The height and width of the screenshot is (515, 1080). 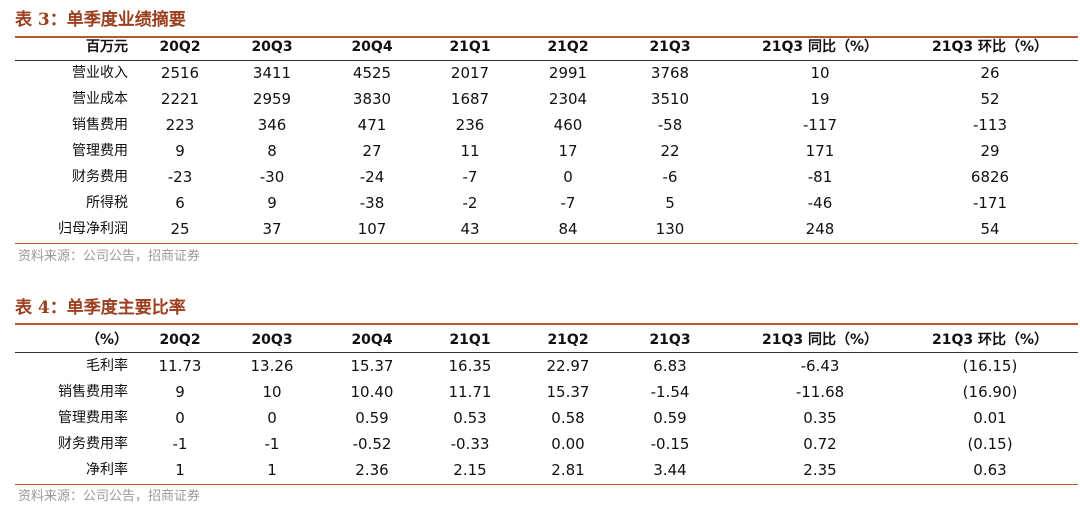 I want to click on table-cell: 0.63, so click(x=990, y=470).